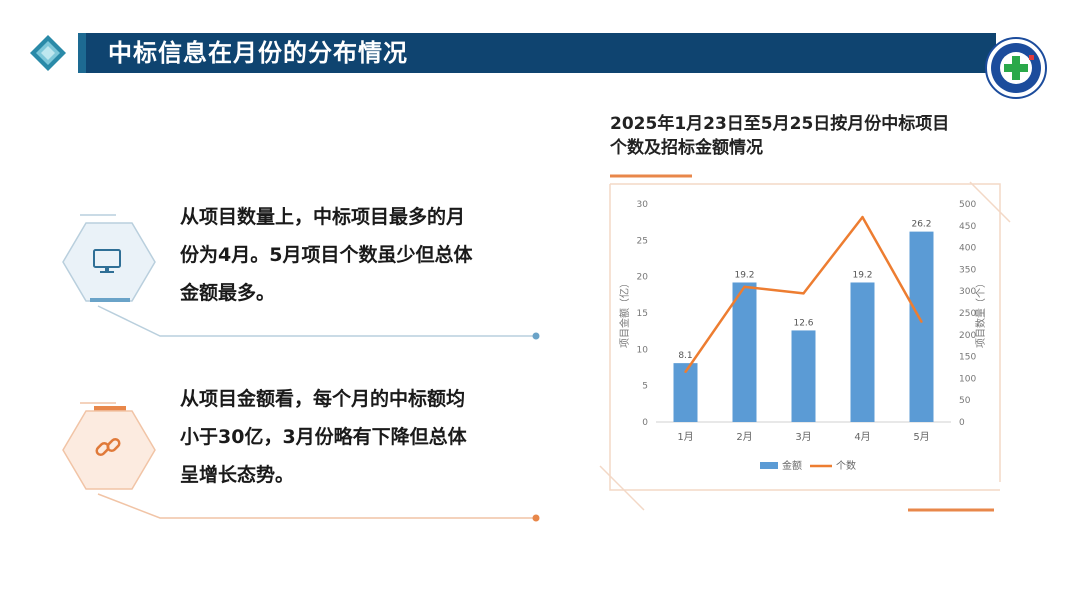 The height and width of the screenshot is (608, 1080). I want to click on point-2-line-1: 从项目金额看，每个月的中标额均, so click(323, 399).